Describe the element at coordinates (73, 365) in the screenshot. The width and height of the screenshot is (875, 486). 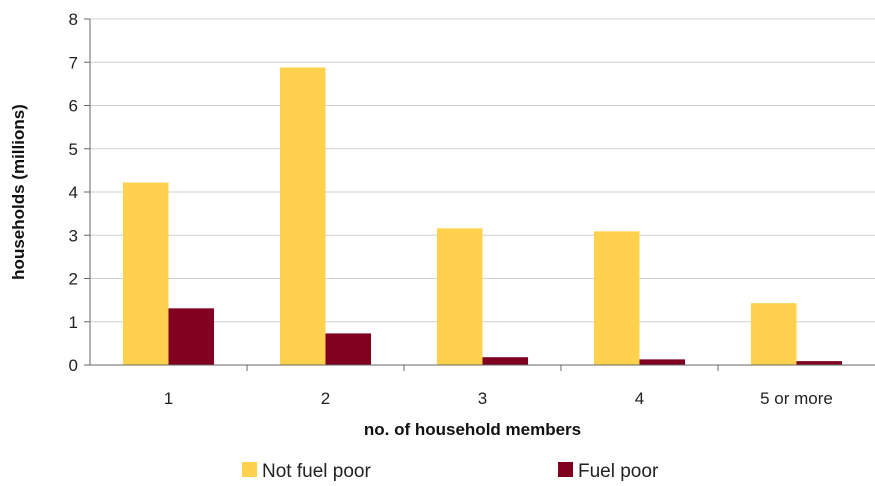
I see `y-tick-label: 0` at that location.